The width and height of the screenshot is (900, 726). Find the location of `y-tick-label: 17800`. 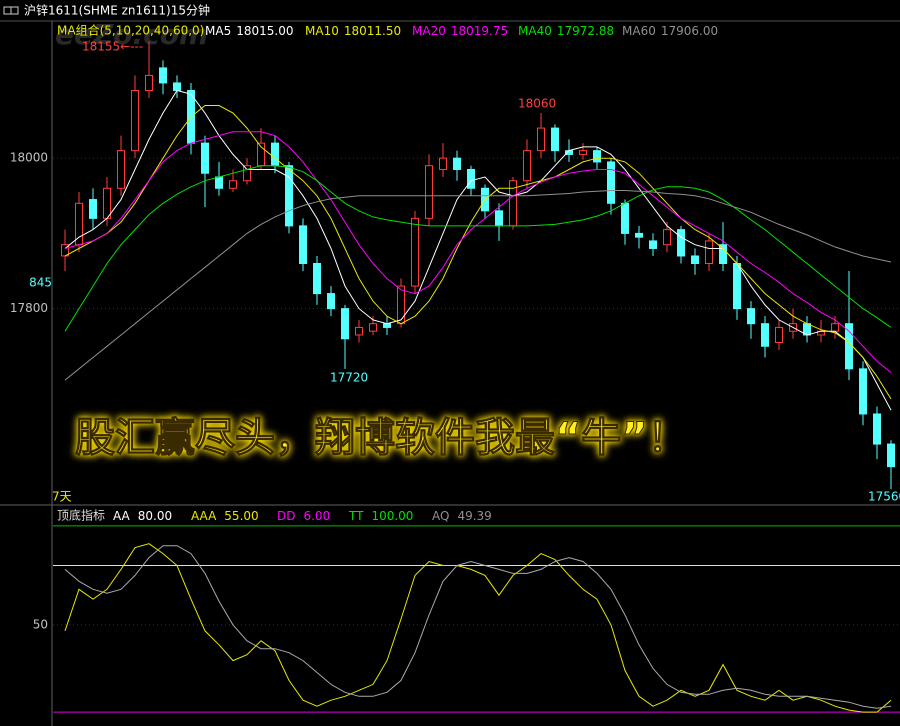

y-tick-label: 17800 is located at coordinates (29, 308).